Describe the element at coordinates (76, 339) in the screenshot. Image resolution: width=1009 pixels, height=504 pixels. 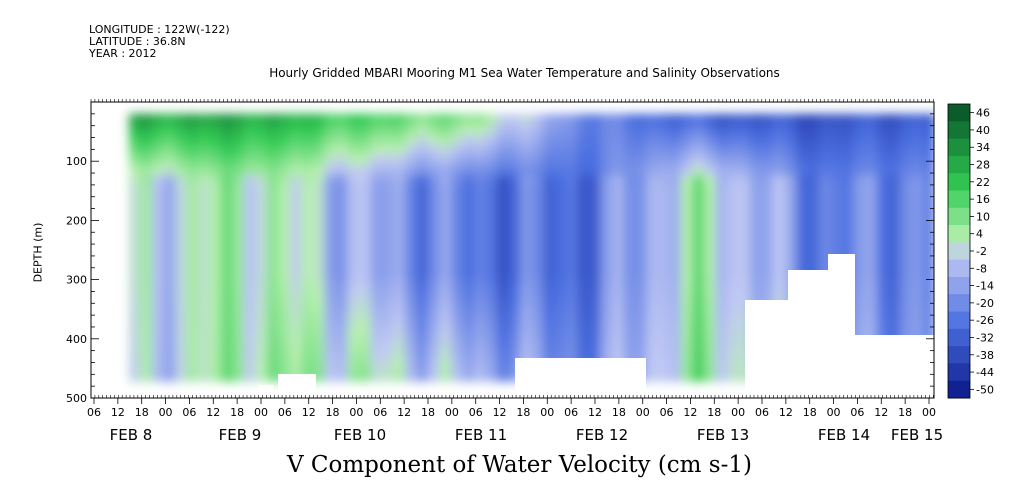
I see `y-tick-label: 400` at that location.